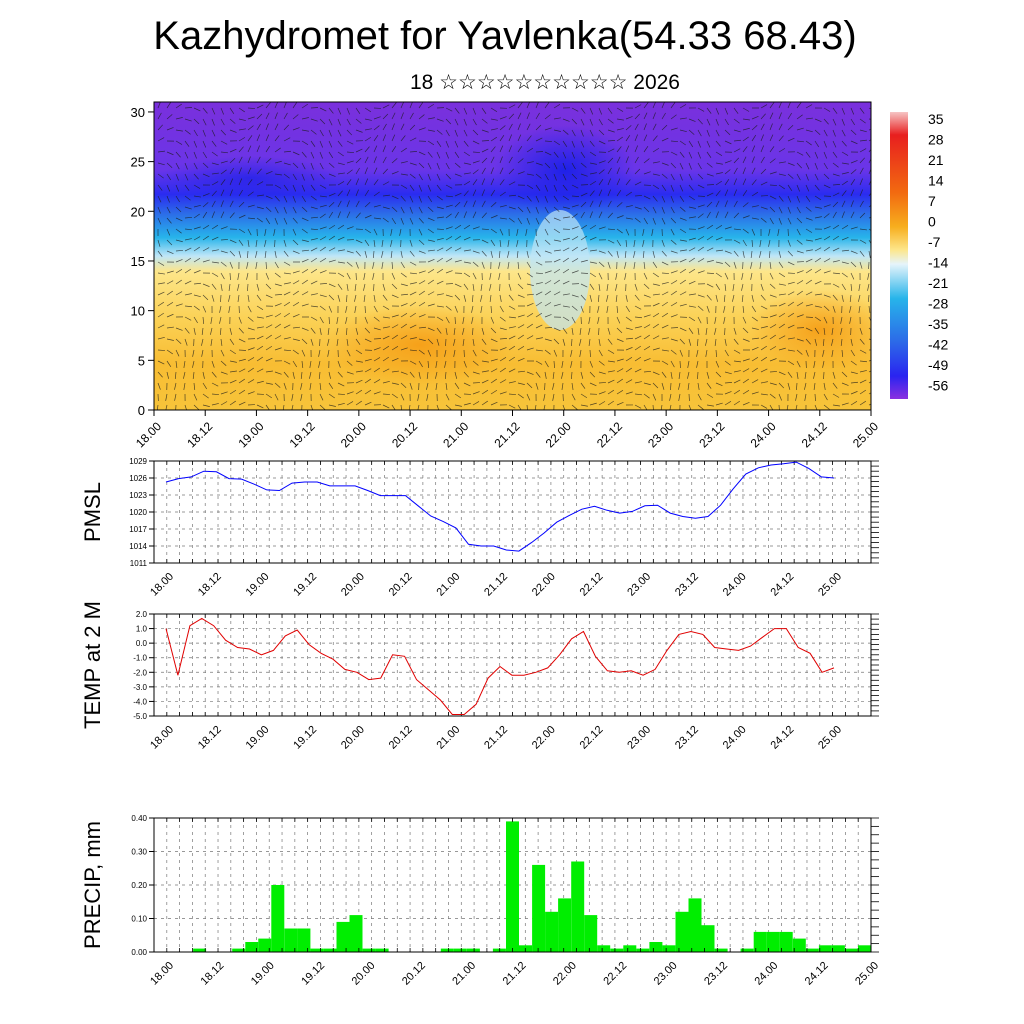 The width and height of the screenshot is (1024, 1024). What do you see at coordinates (448, 585) in the screenshot?
I see `pmsl-x-tick-label: 21.00` at bounding box center [448, 585].